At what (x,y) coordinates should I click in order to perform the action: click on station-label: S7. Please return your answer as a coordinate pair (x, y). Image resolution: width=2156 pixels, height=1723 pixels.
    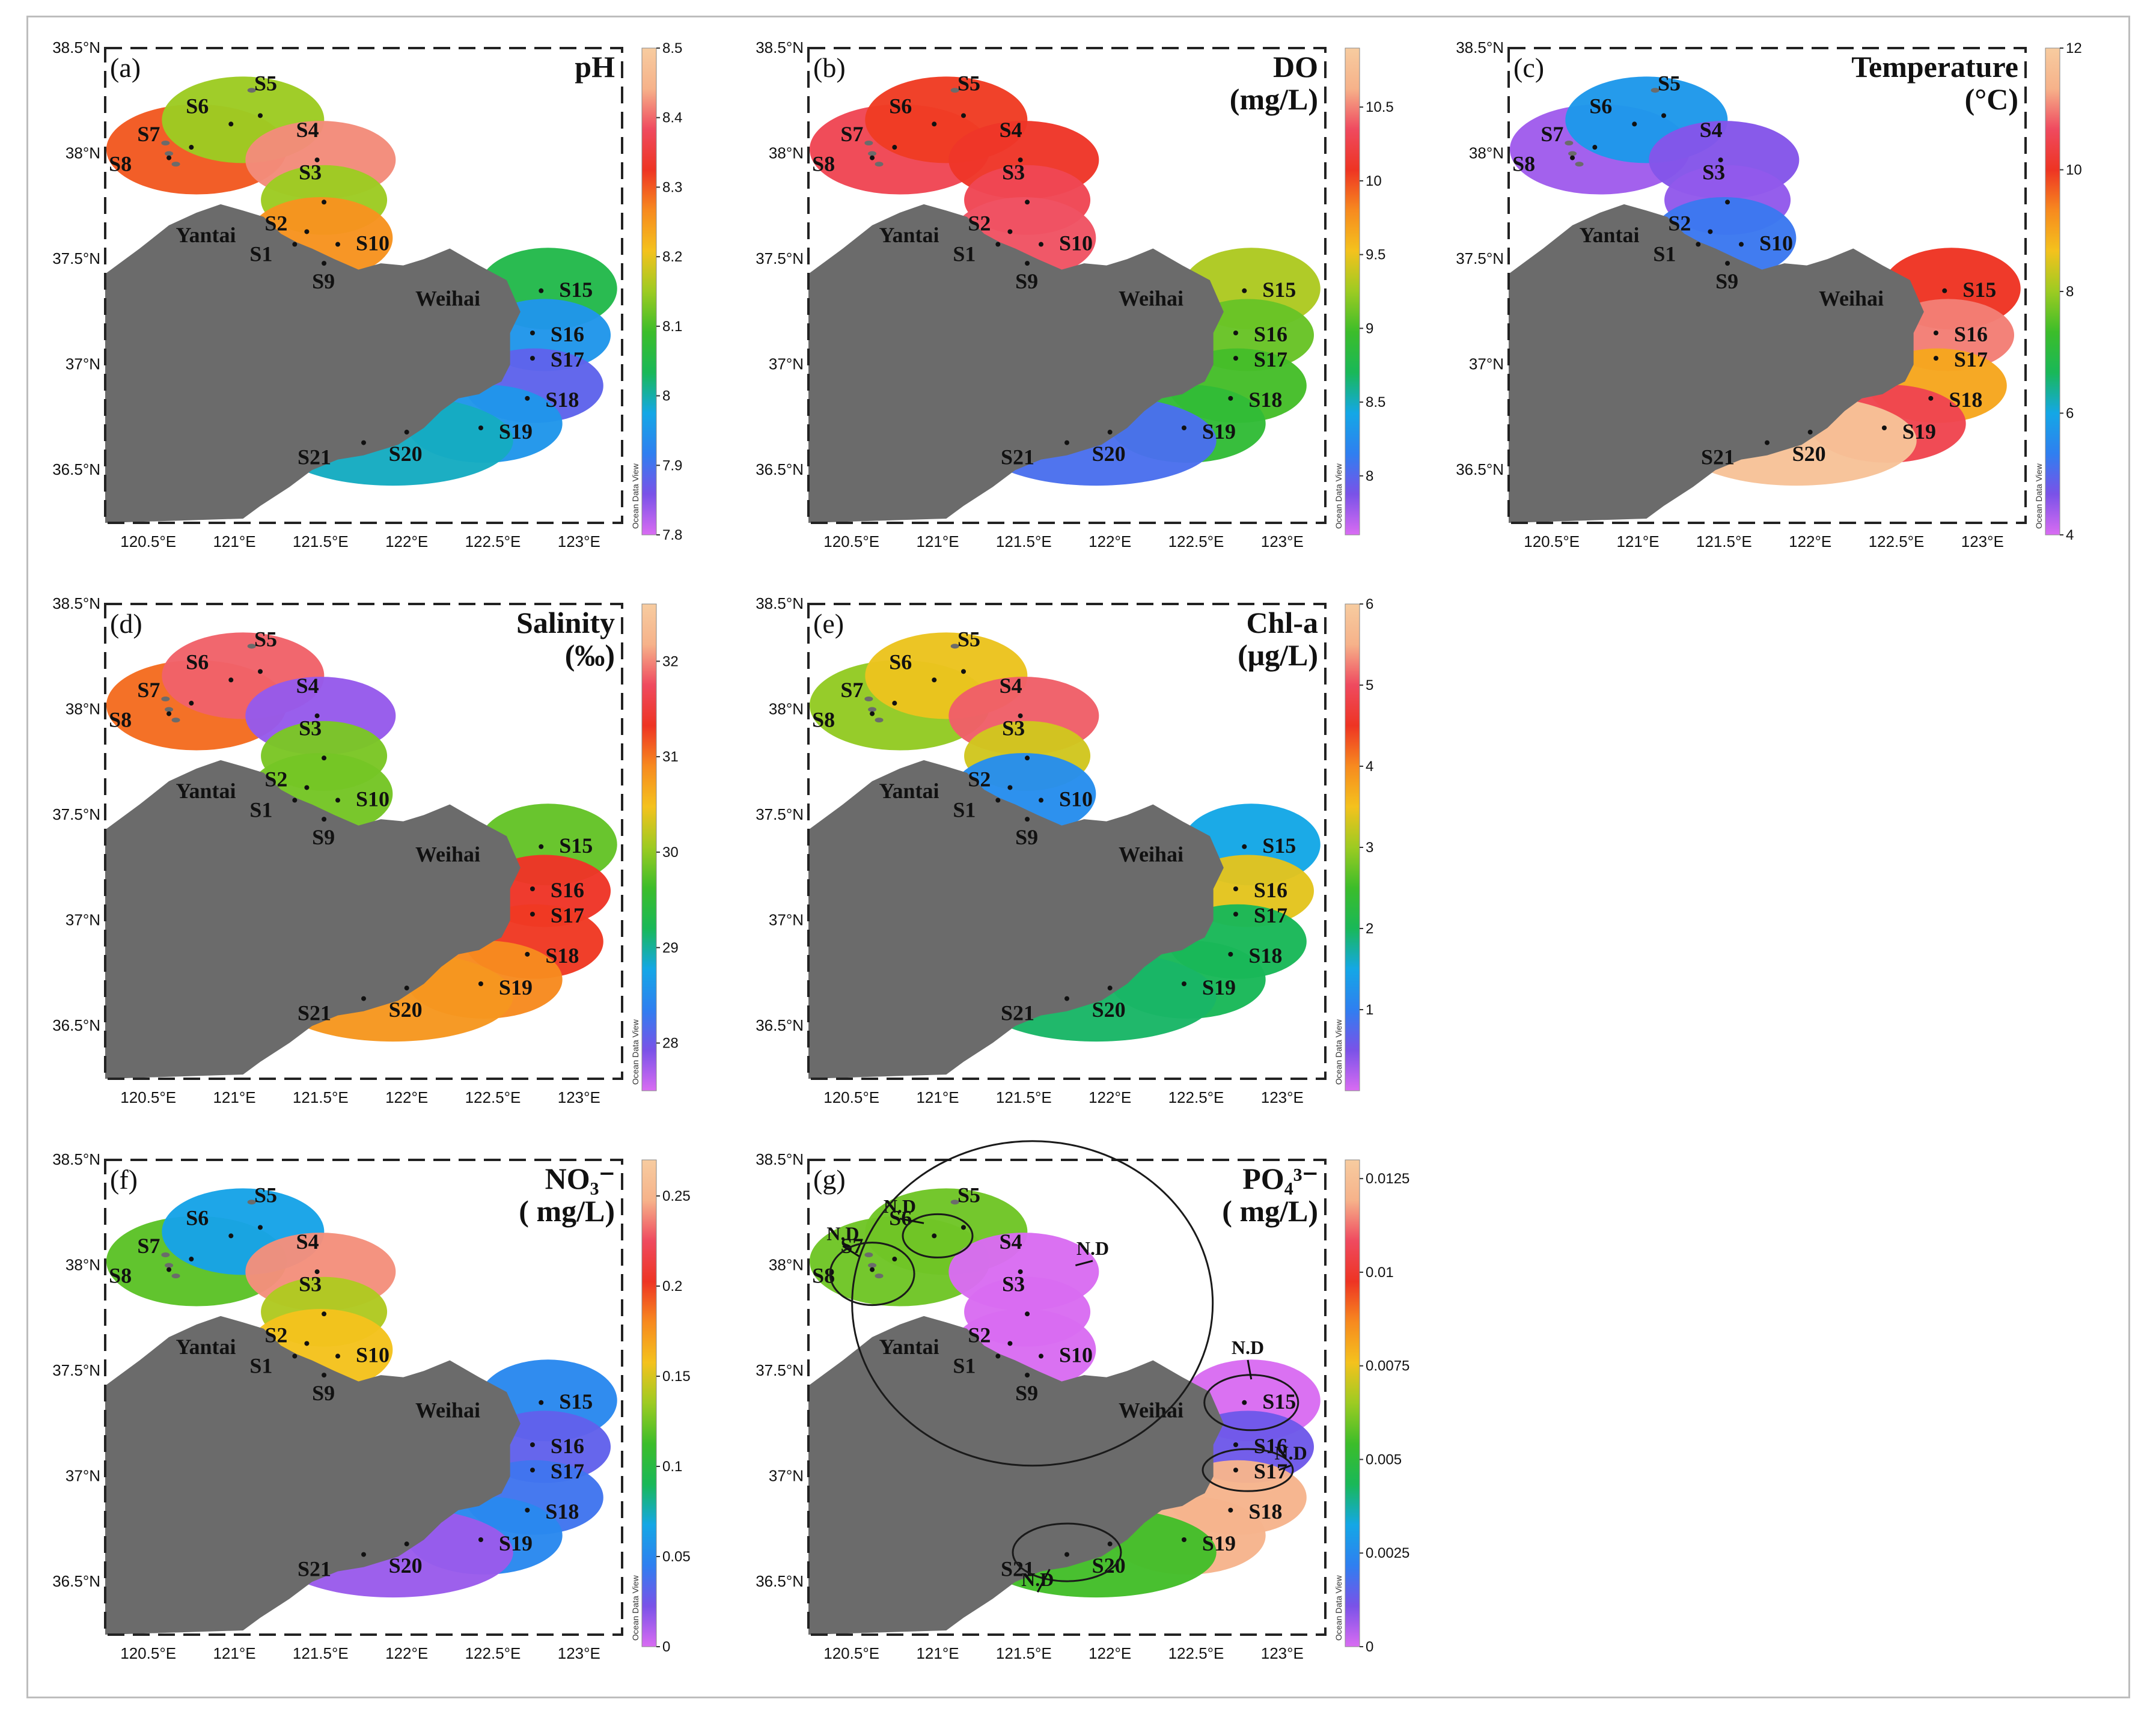
    Looking at the image, I should click on (851, 134).